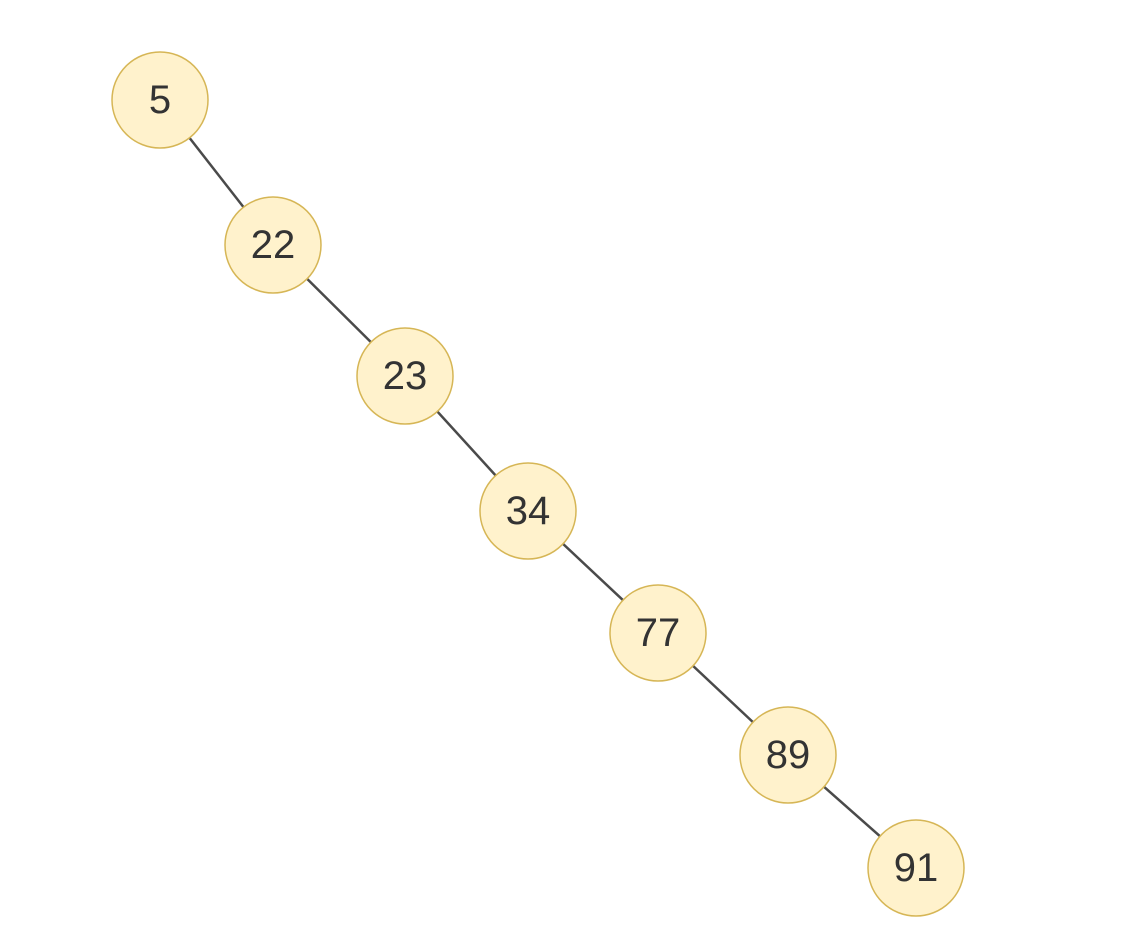  I want to click on node-label: 22, so click(273, 245).